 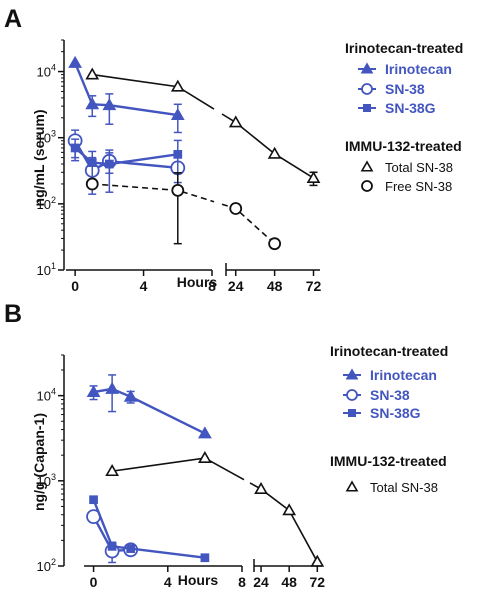 I want to click on y-tick-exponent: 1, so click(x=53, y=266).